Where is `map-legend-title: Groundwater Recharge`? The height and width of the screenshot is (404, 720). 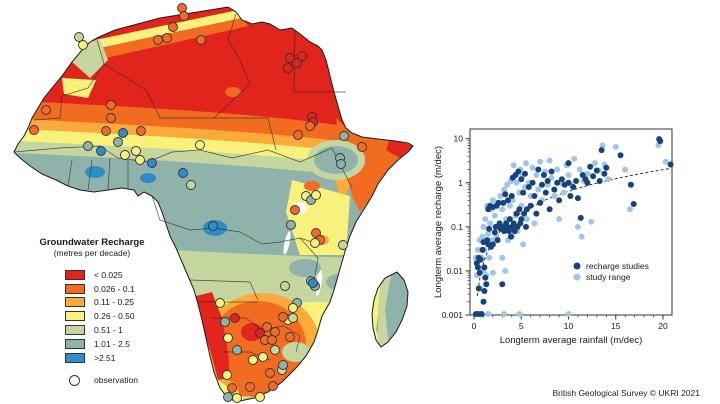 map-legend-title: Groundwater Recharge is located at coordinates (92, 242).